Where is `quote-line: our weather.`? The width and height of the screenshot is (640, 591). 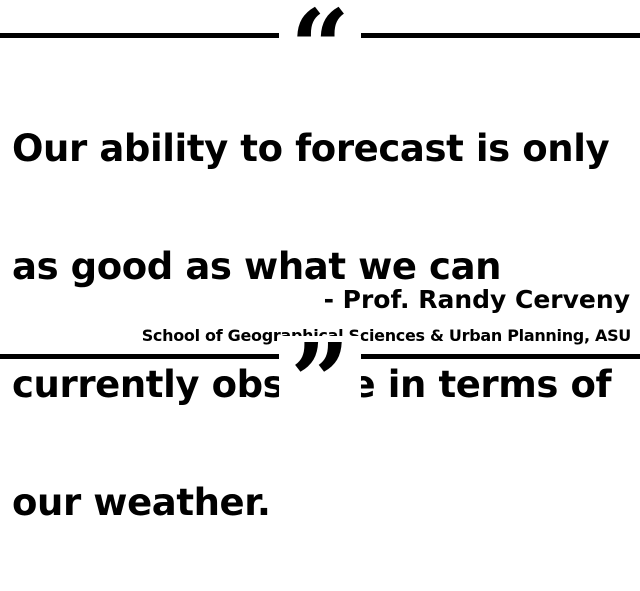
quote-line: our weather. is located at coordinates (141, 502).